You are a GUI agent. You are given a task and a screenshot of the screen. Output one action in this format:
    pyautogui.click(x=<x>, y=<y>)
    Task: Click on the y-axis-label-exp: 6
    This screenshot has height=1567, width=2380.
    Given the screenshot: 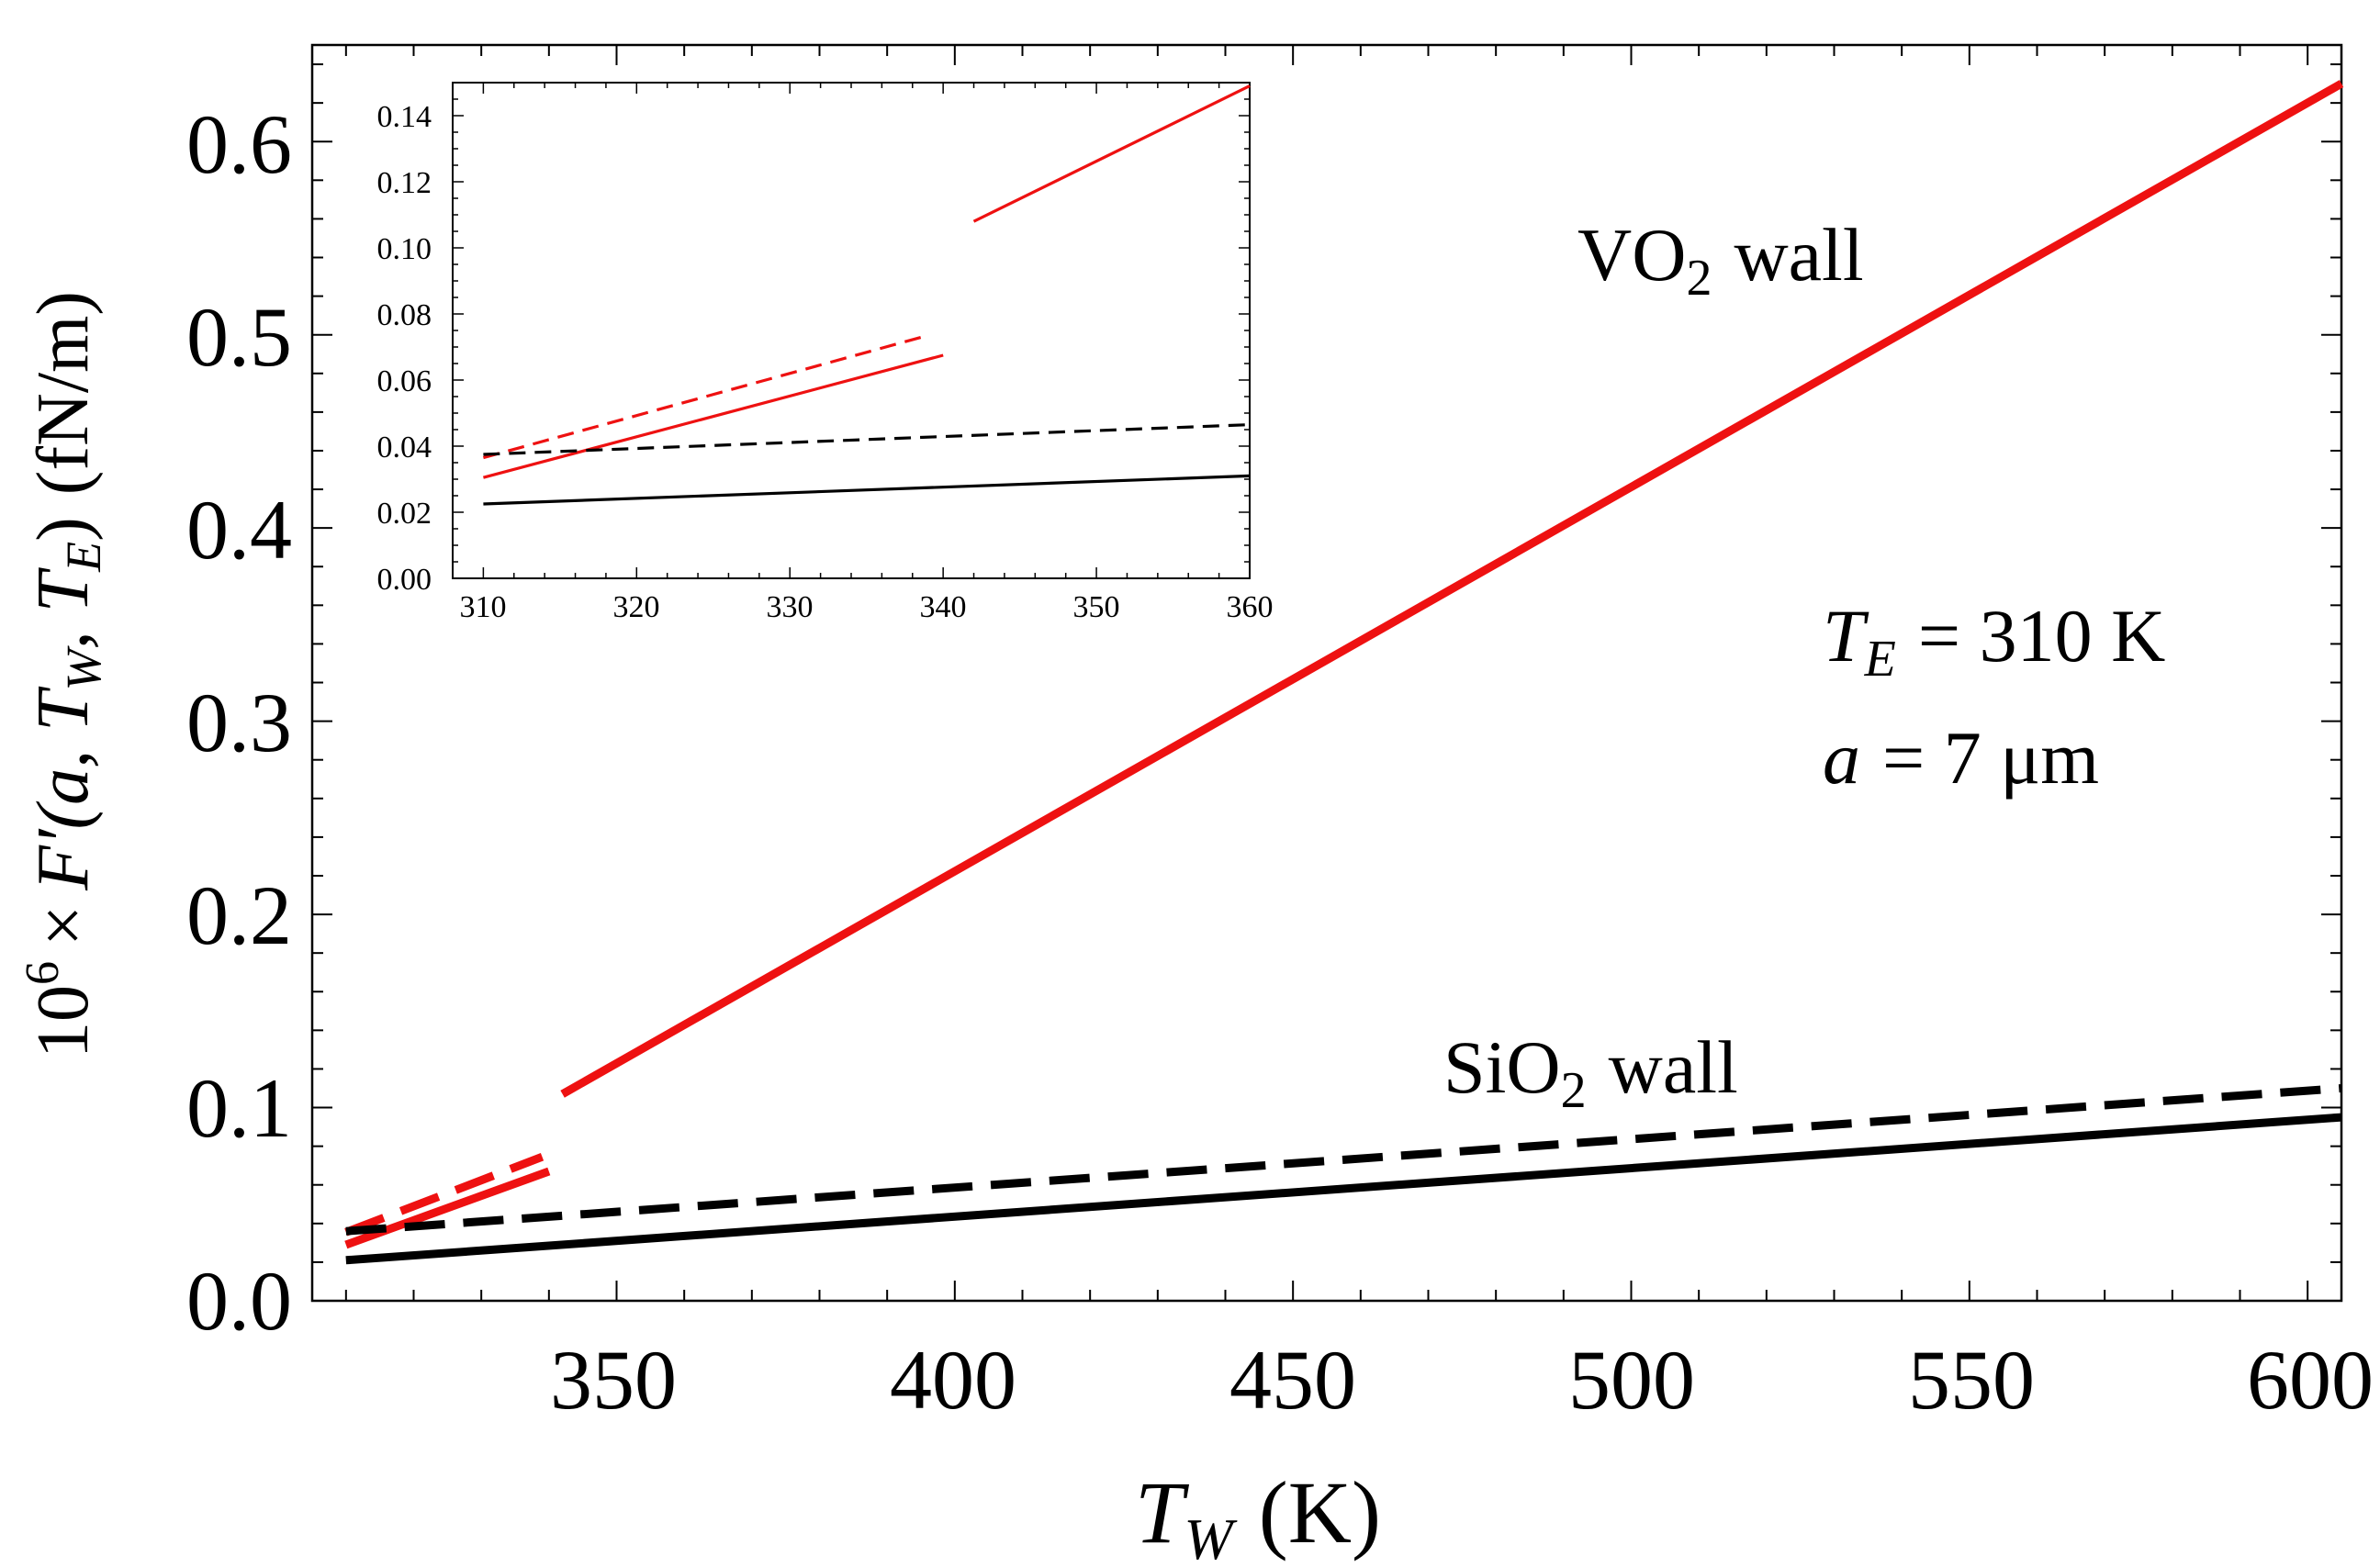 What is the action you would take?
    pyautogui.click(x=43, y=973)
    